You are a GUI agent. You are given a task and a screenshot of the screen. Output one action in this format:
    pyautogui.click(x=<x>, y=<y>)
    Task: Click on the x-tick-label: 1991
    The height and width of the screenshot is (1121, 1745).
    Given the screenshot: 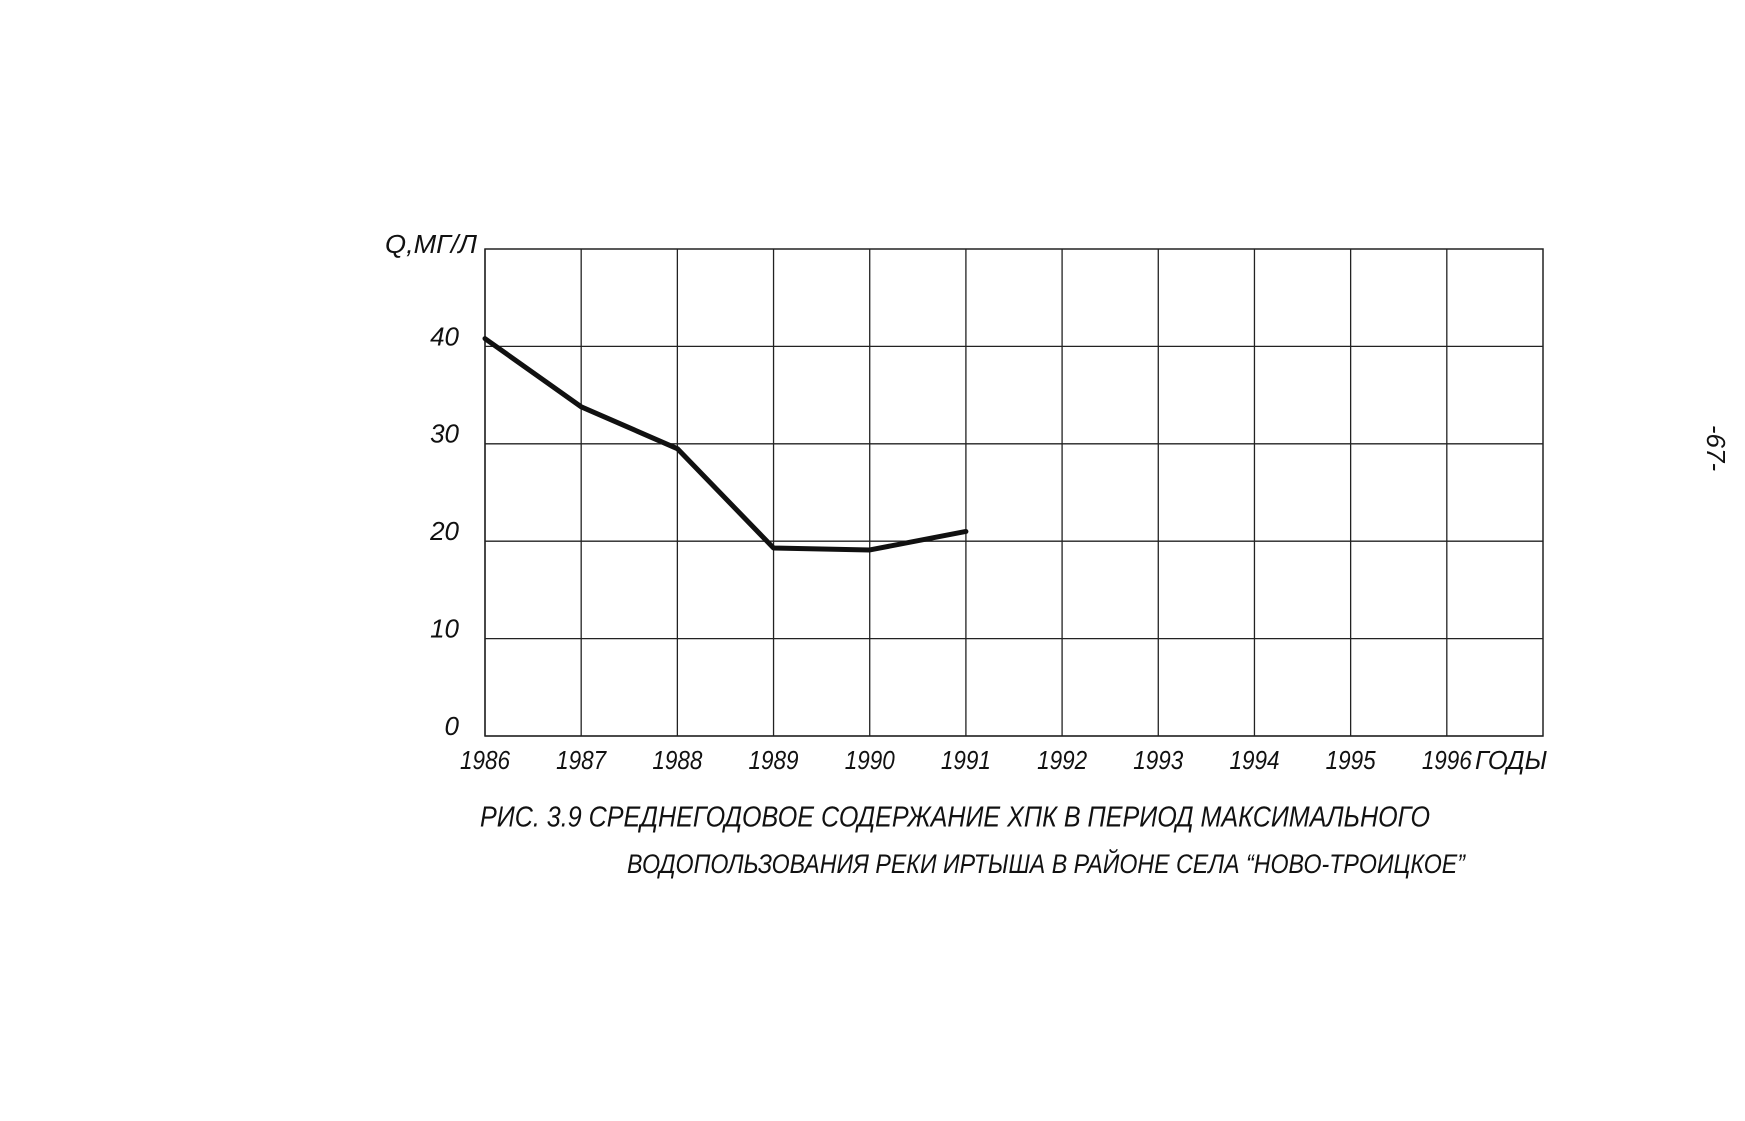 What is the action you would take?
    pyautogui.click(x=966, y=760)
    